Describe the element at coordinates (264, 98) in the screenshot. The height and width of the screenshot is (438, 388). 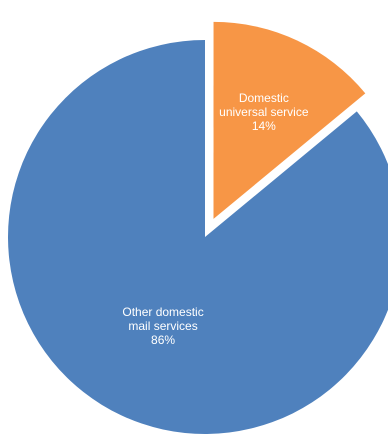
I see `pie-slice-1-label-line: Domestic` at that location.